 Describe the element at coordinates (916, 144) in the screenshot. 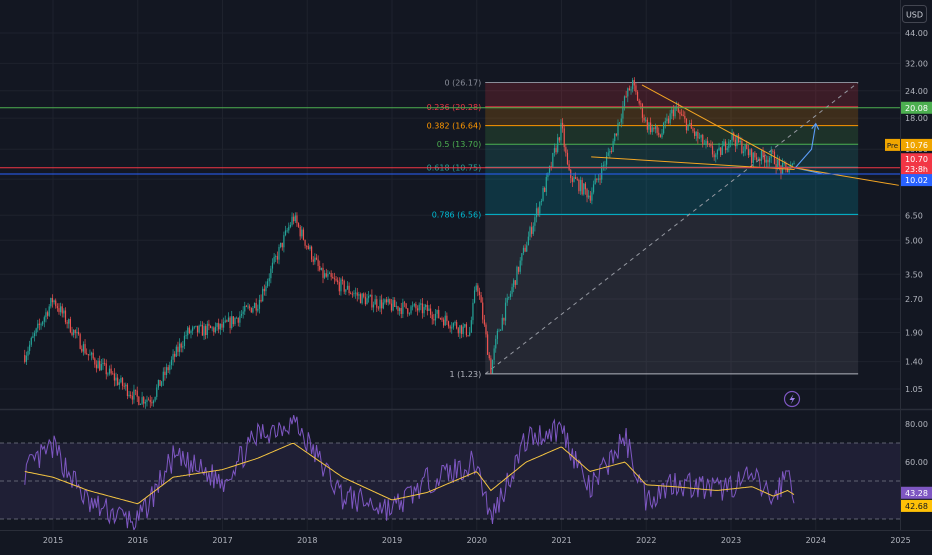

I see `price-badge: 10.76` at that location.